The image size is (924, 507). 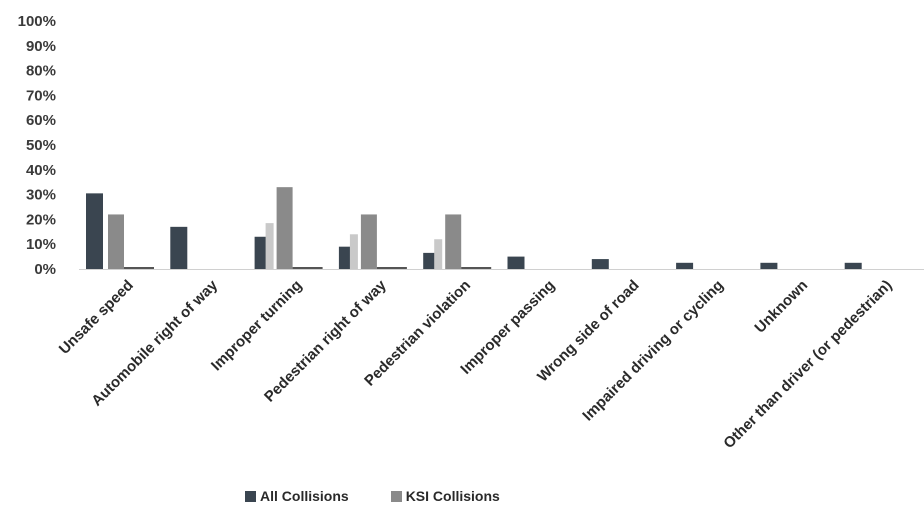 What do you see at coordinates (41, 71) in the screenshot?
I see `y-tick-label: 80%` at bounding box center [41, 71].